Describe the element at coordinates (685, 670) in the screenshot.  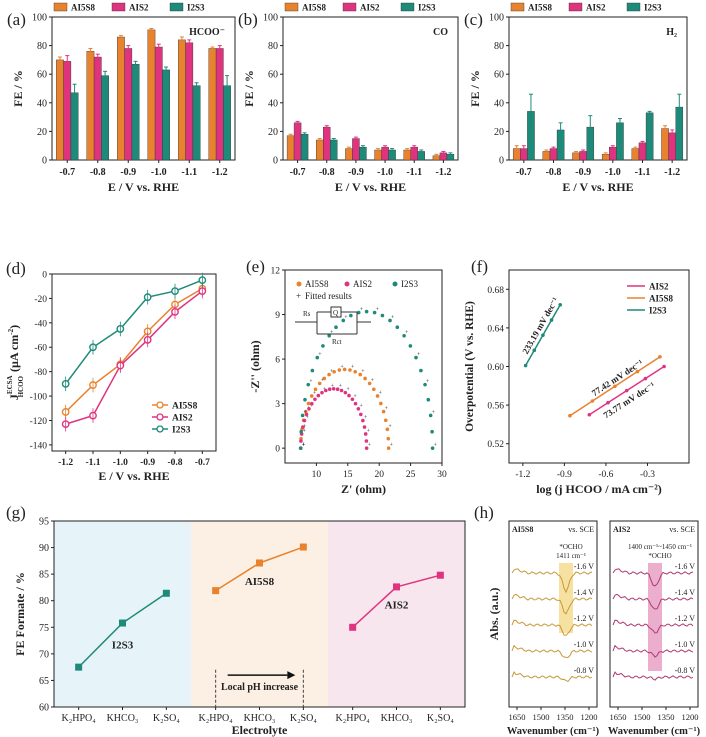
I see `potential-label: -0.8 V` at that location.